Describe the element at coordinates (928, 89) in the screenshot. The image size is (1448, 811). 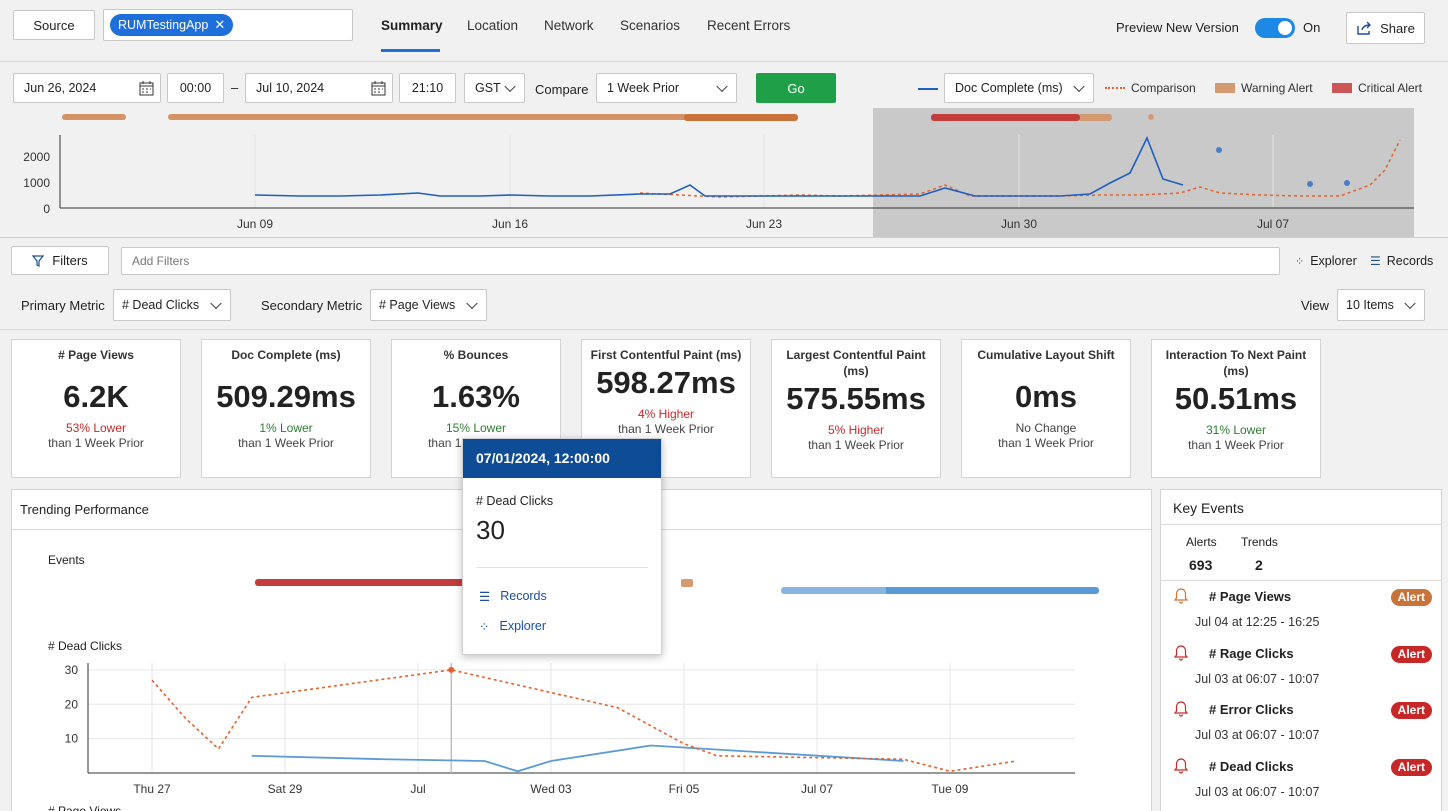
I see `legend-current-line` at that location.